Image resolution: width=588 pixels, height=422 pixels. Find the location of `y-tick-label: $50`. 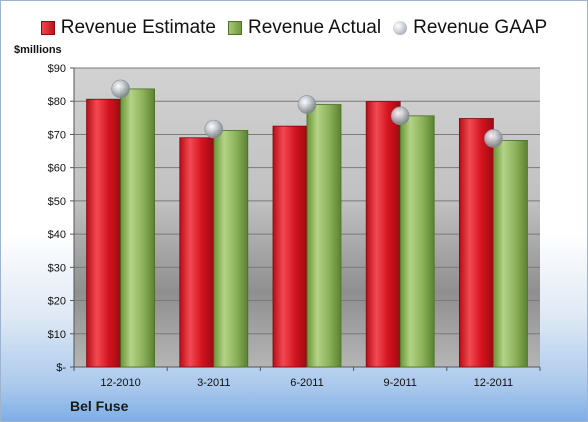

y-tick-label: $50 is located at coordinates (57, 202).